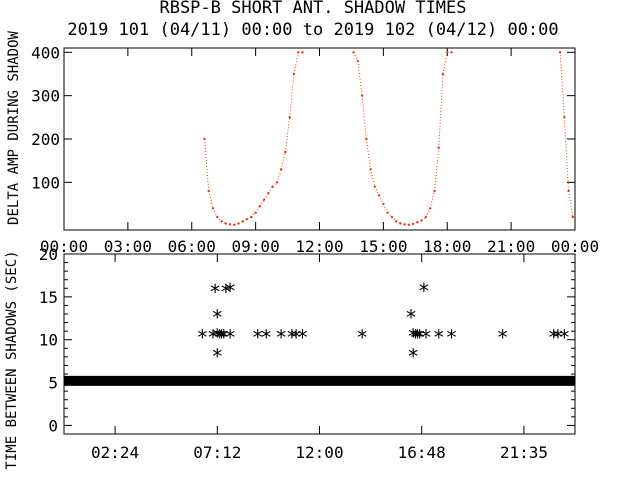 This screenshot has width=640, height=480. What do you see at coordinates (319, 246) in the screenshot?
I see `top-x-tick-label: 12:00` at bounding box center [319, 246].